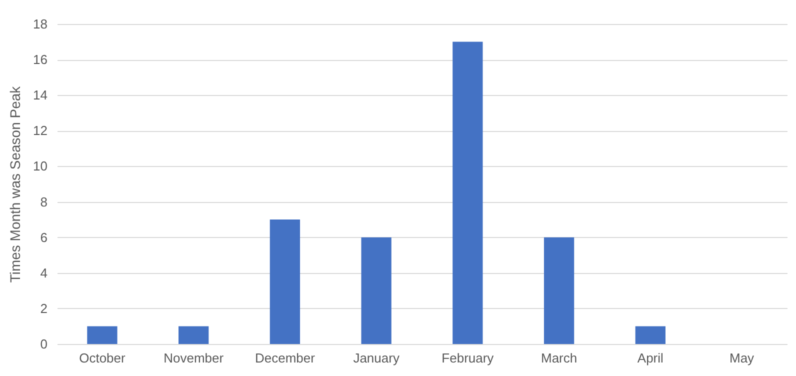 The width and height of the screenshot is (796, 376). I want to click on x-tick-label: December, so click(285, 358).